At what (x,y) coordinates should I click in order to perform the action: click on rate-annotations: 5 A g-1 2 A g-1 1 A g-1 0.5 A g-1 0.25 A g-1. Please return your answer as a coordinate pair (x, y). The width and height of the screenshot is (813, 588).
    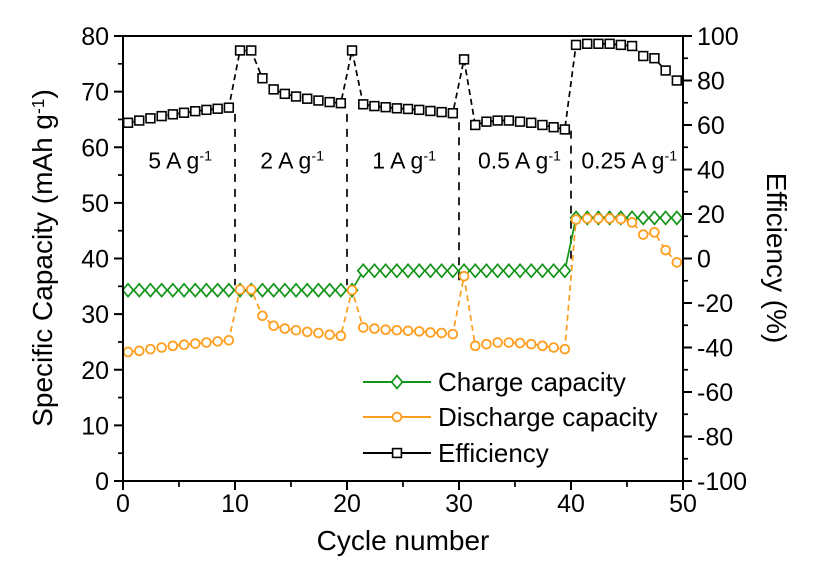
    Looking at the image, I should click on (412, 160).